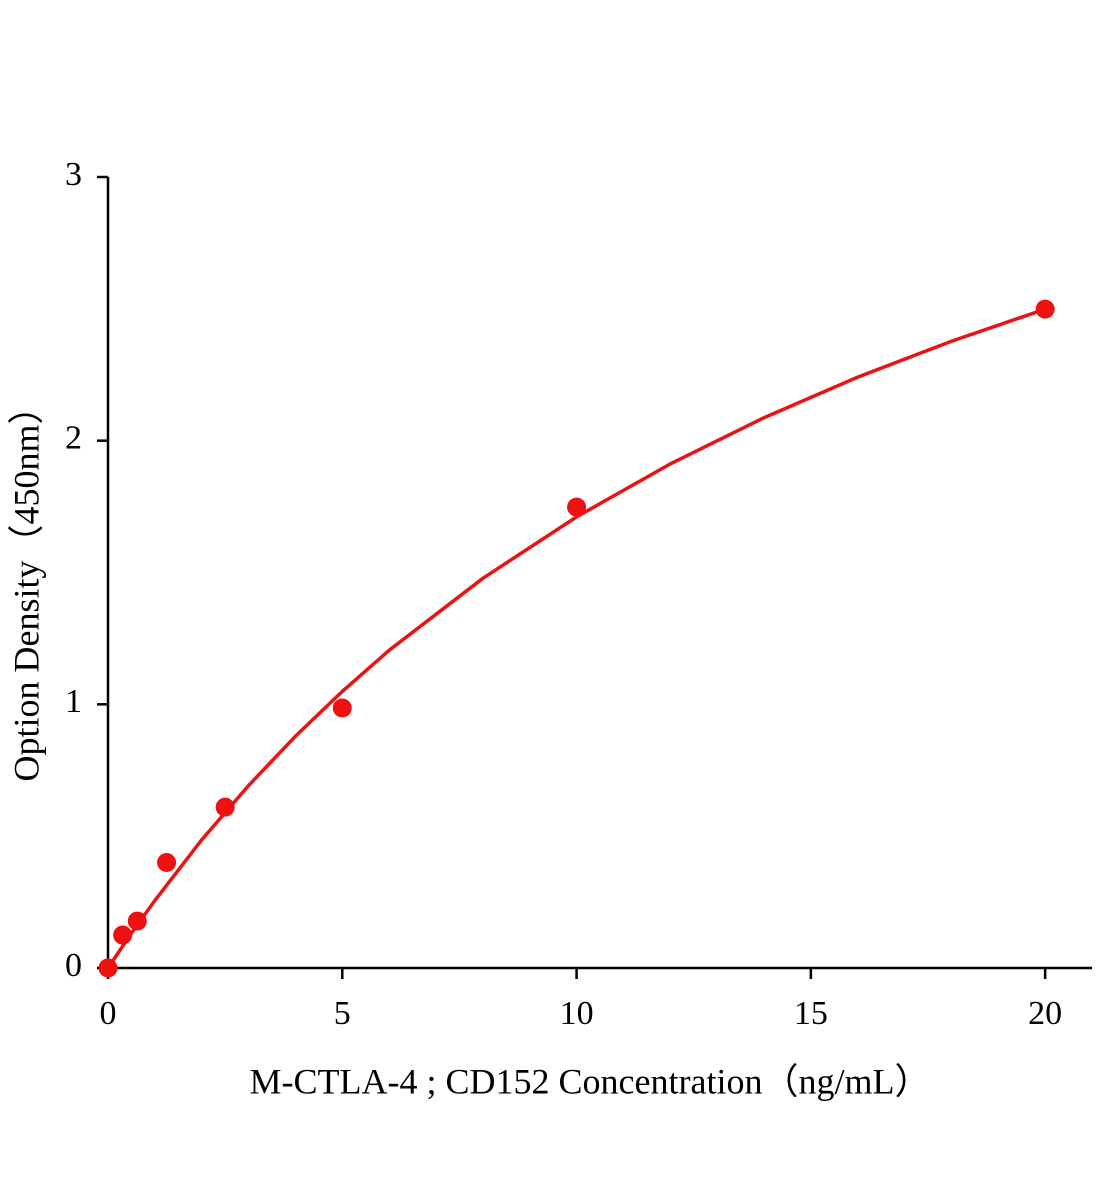  I want to click on y-tick-label: 3, so click(73, 174).